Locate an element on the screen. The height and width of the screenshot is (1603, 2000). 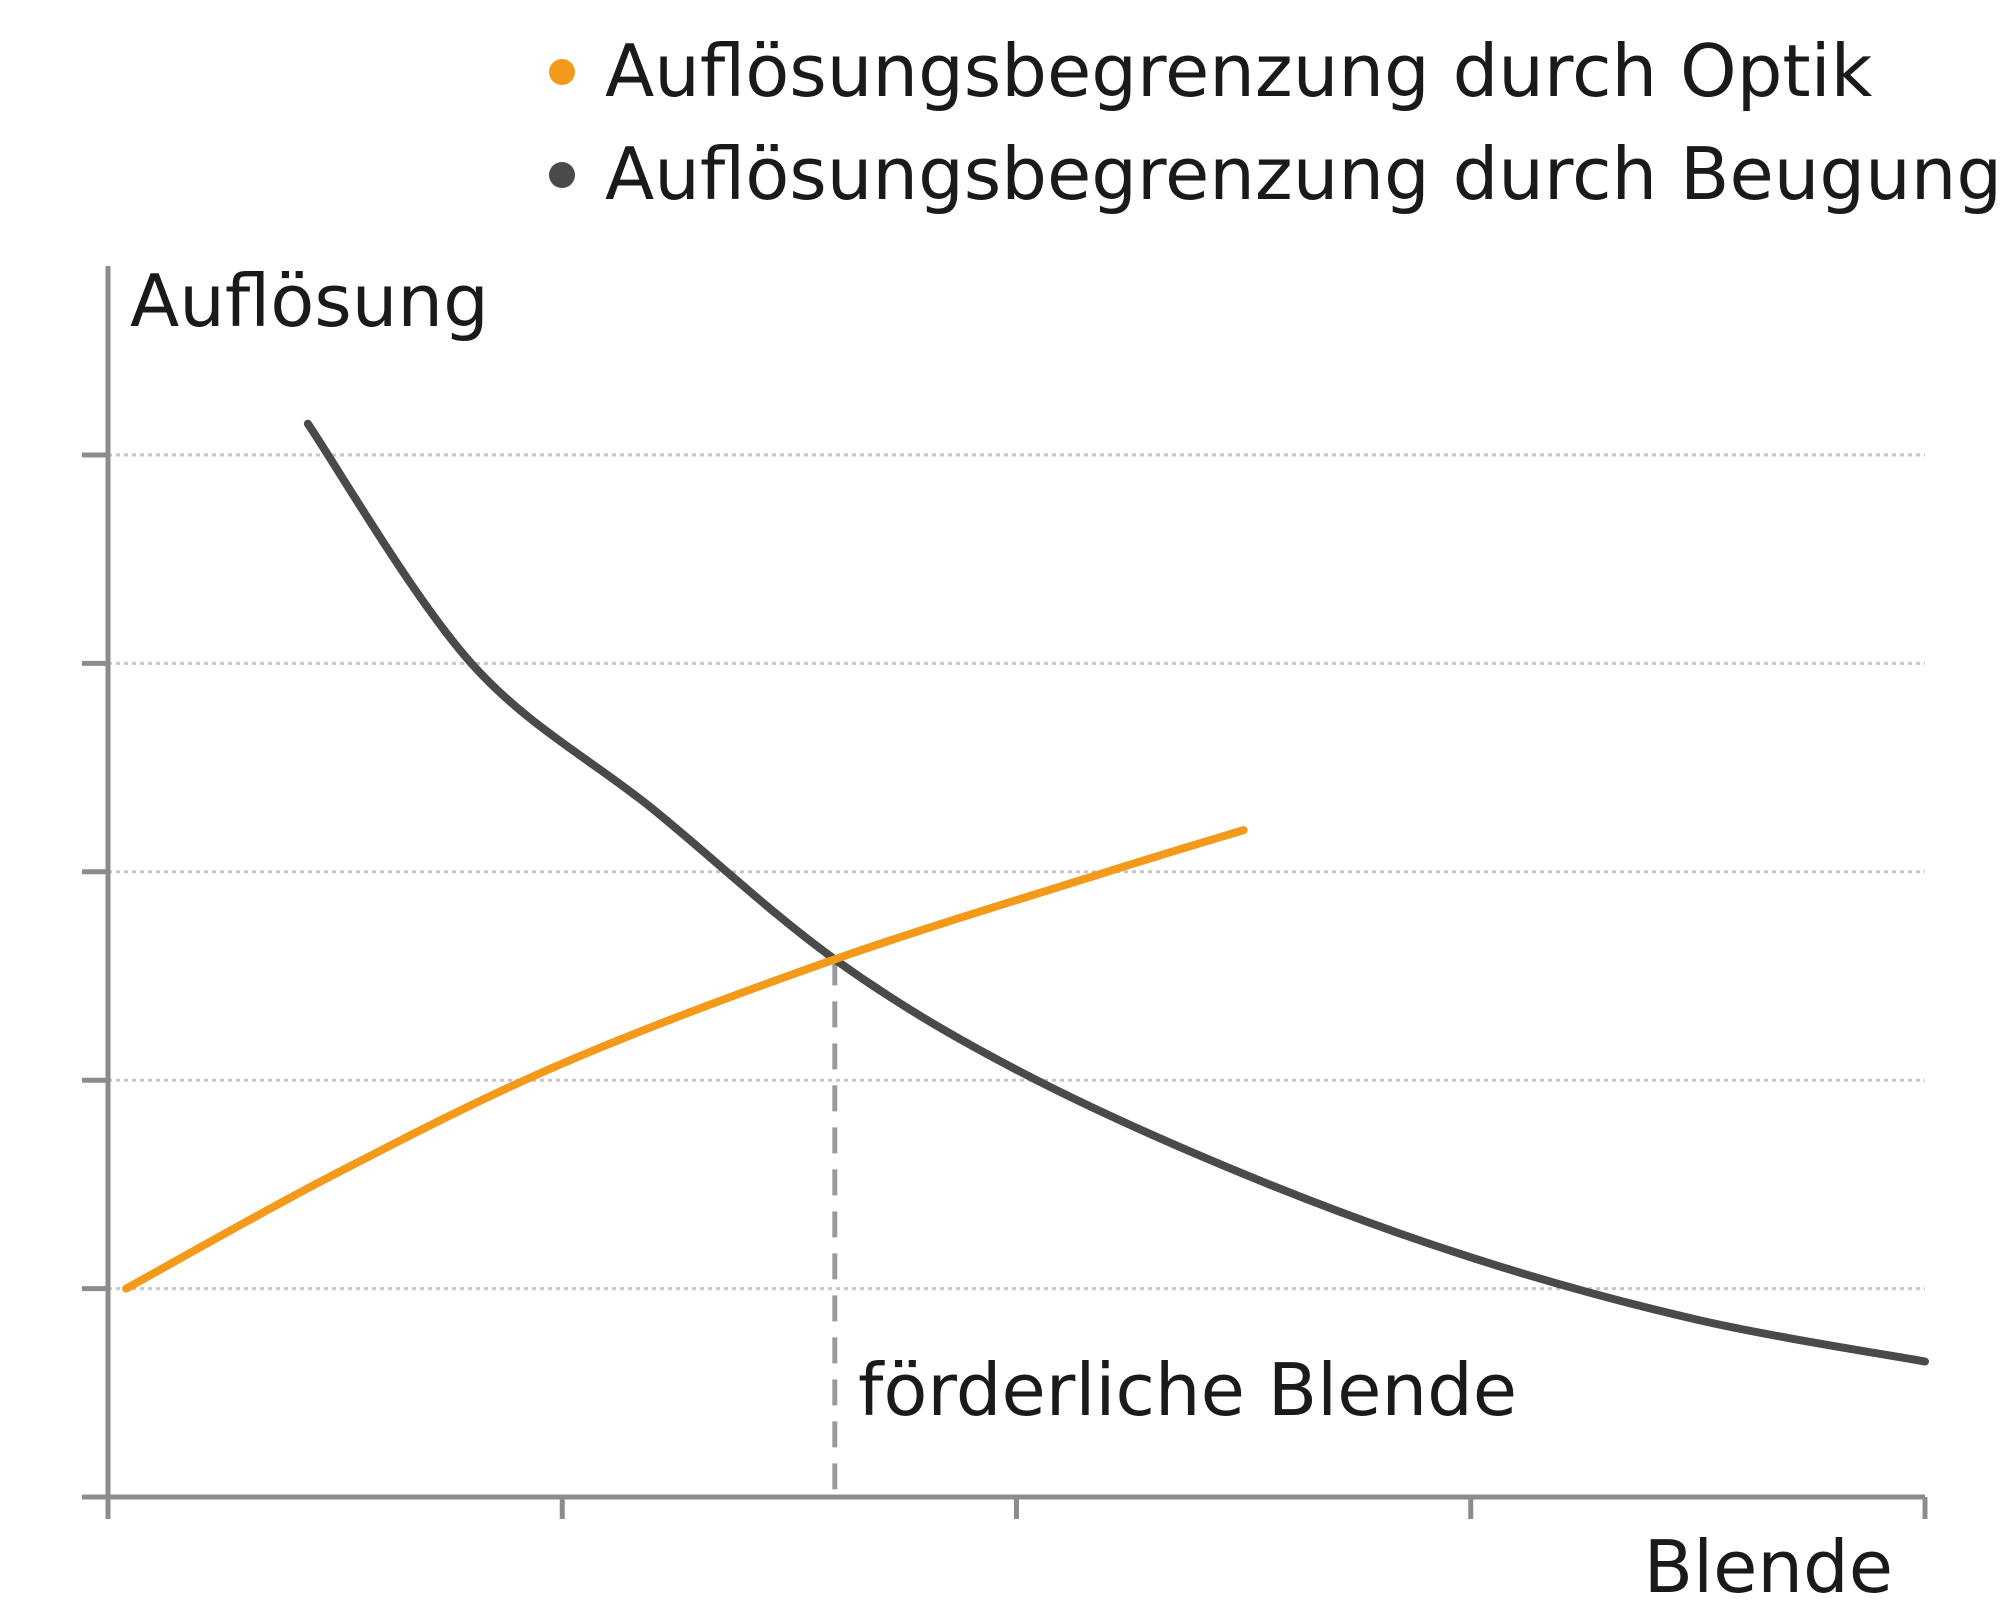
y-axis-label: Auflösung is located at coordinates (309, 301).